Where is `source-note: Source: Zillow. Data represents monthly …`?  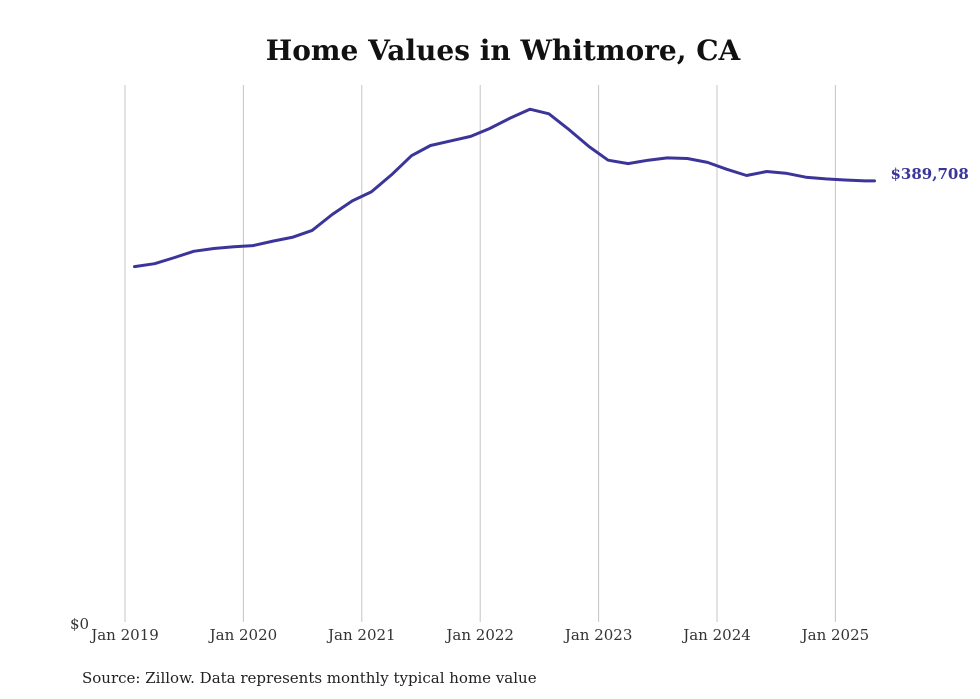 source-note: Source: Zillow. Data represents monthly … is located at coordinates (309, 678).